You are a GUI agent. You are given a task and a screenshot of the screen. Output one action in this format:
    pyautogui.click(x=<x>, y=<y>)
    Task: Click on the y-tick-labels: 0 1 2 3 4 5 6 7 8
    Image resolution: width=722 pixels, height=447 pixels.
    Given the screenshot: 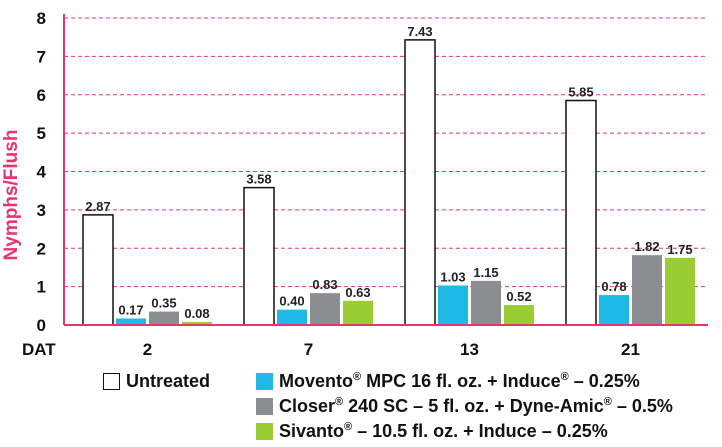 What is the action you would take?
    pyautogui.click(x=42, y=172)
    